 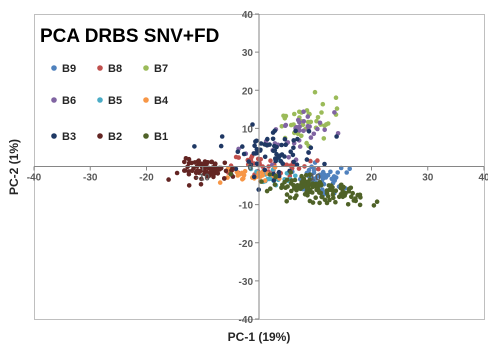 I want to click on y-tick-label: 20, so click(x=248, y=91).